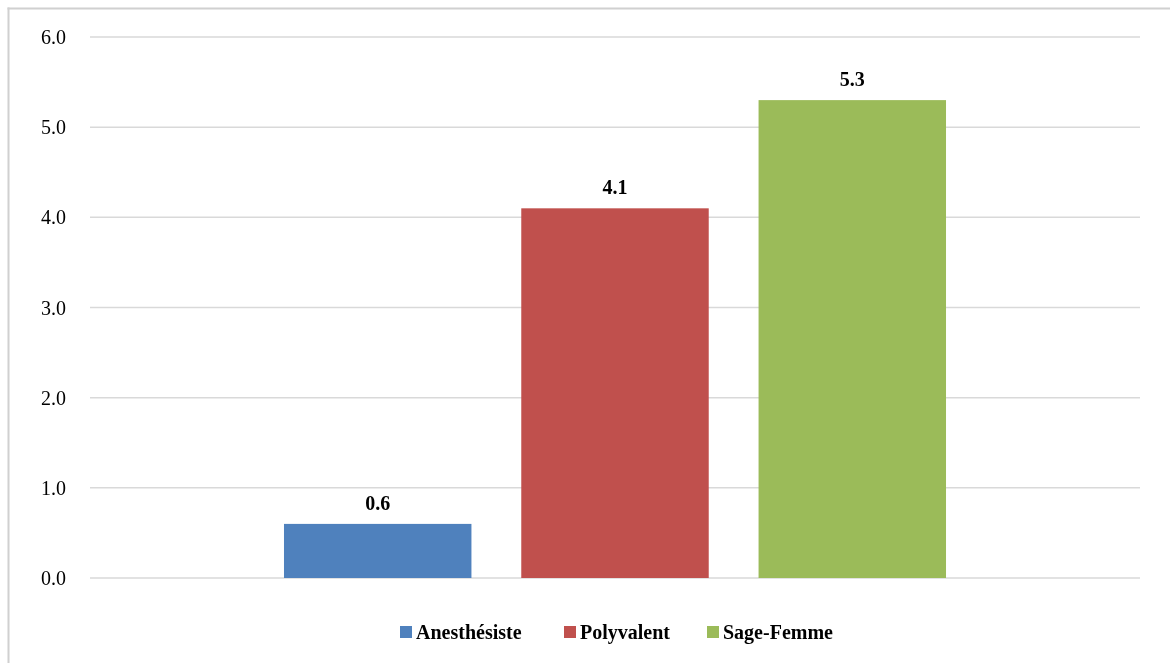 This screenshot has width=1170, height=663. I want to click on data-label: 4.1, so click(615, 187).